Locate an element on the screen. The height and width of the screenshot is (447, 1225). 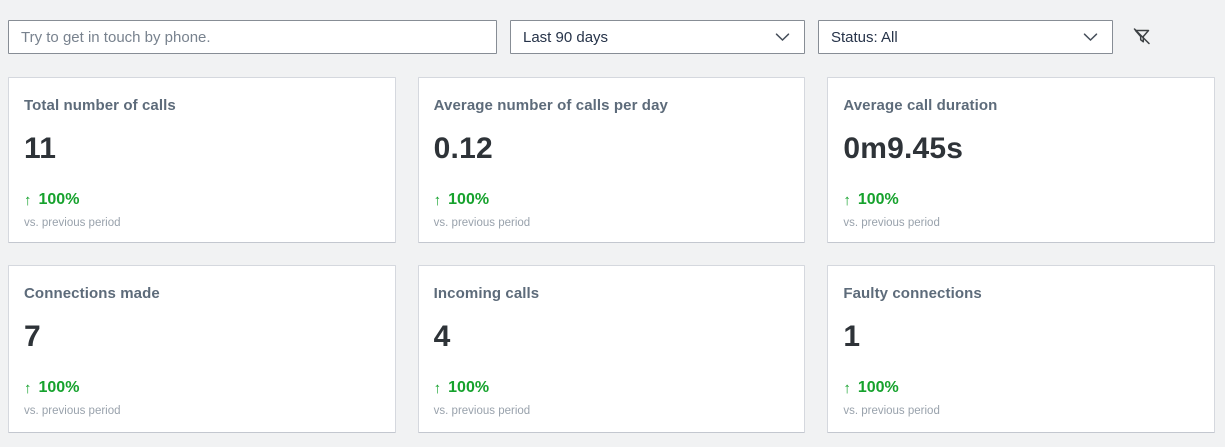
stat-card-value: 0m9.45s is located at coordinates (903, 148).